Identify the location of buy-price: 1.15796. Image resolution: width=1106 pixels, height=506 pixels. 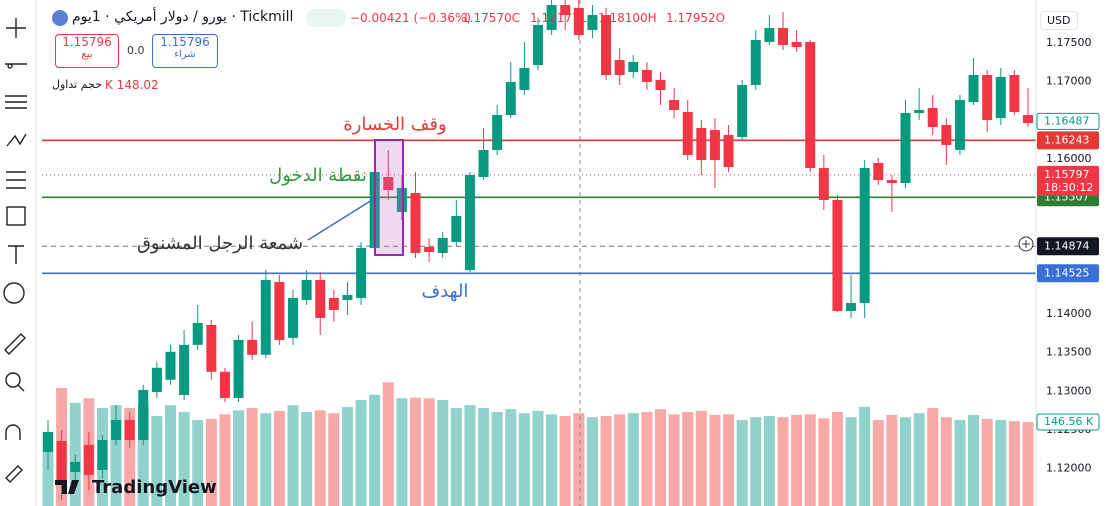
(185, 42).